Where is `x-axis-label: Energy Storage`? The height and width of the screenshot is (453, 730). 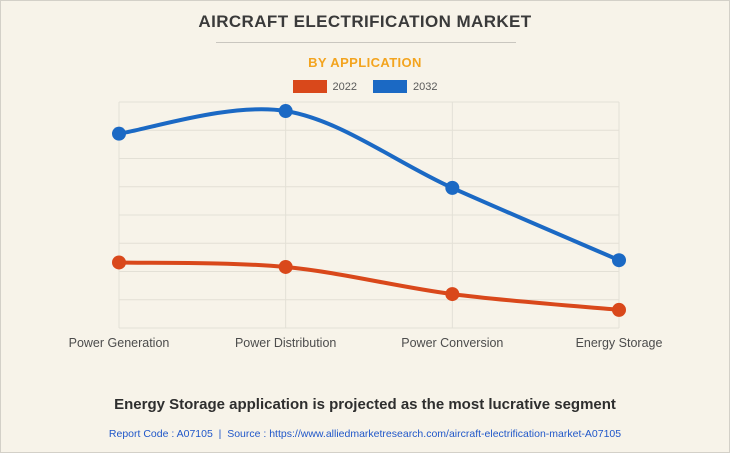
x-axis-label: Energy Storage is located at coordinates (619, 343).